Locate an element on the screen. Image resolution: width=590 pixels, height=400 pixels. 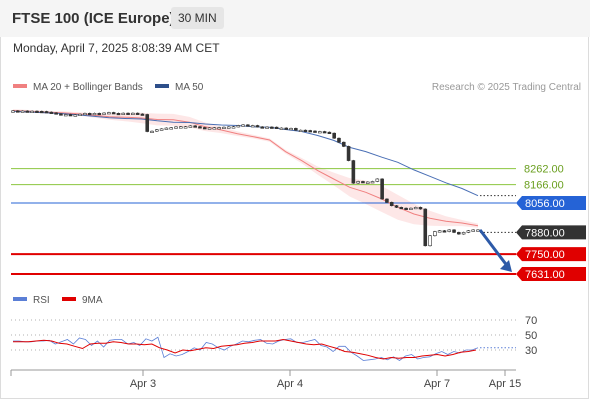
ma20-legend-label: MA 20 + Bollinger Bands is located at coordinates (88, 87).